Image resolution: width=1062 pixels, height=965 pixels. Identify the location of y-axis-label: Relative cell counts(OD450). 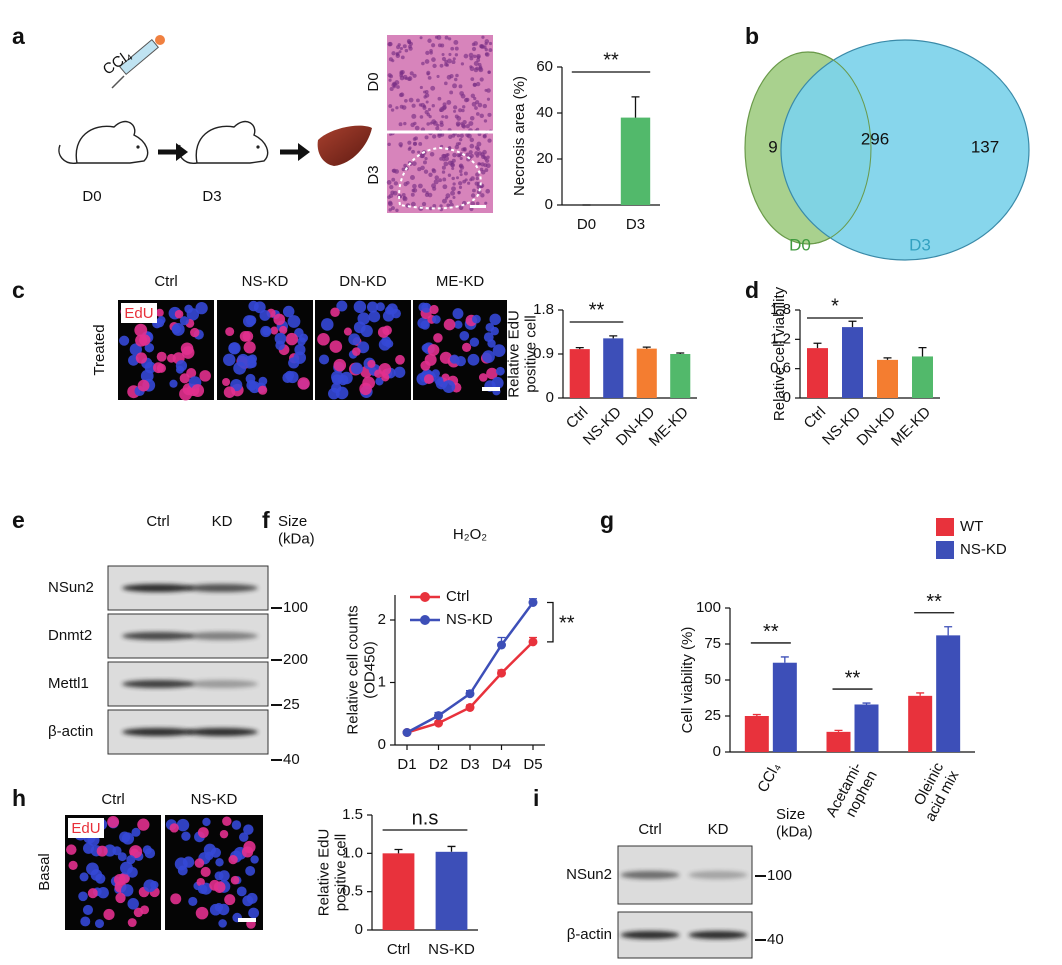
(361, 669).